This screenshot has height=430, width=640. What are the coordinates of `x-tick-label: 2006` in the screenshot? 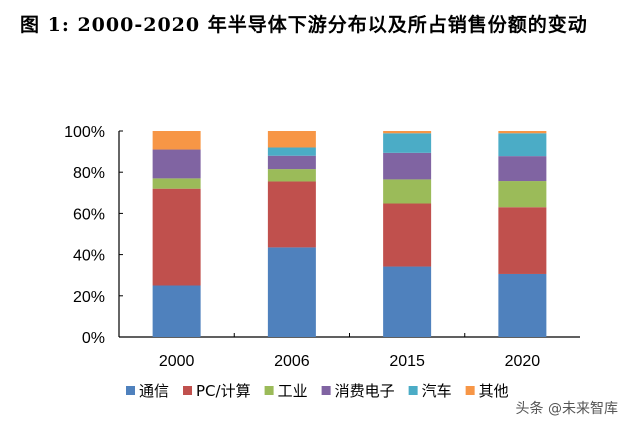 It's located at (292, 361).